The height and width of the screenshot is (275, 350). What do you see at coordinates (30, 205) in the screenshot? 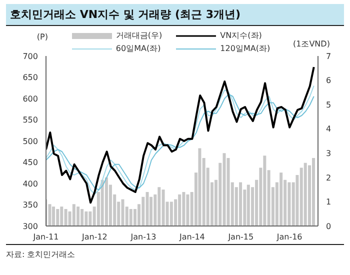
I see `y-tick-label: 350` at bounding box center [30, 205].